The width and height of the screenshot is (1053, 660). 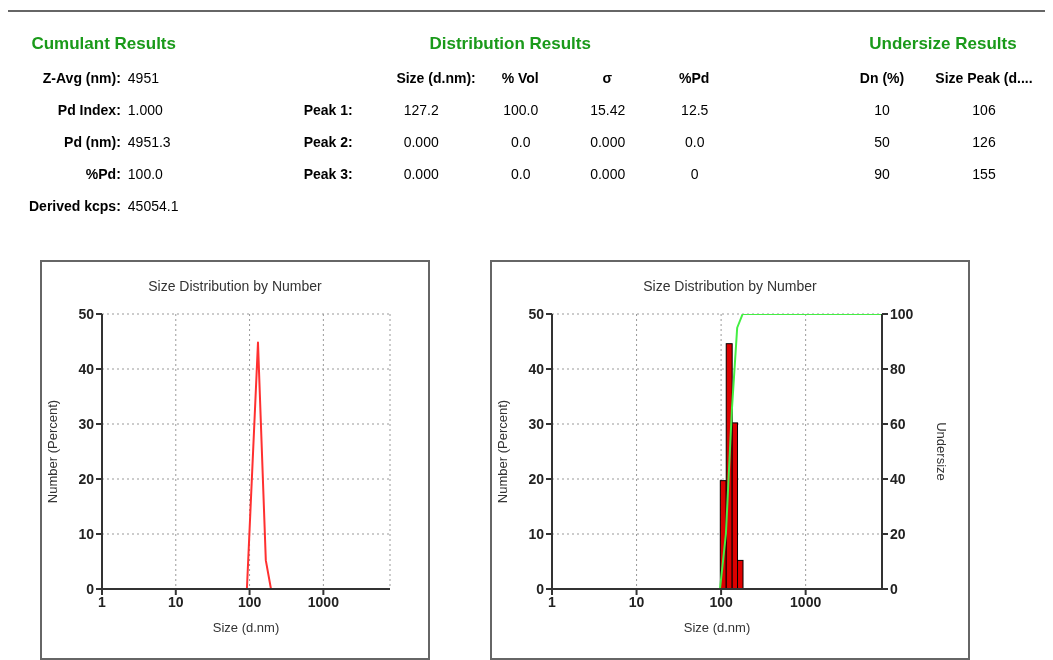 What do you see at coordinates (153, 206) in the screenshot?
I see `text: 45054.1` at bounding box center [153, 206].